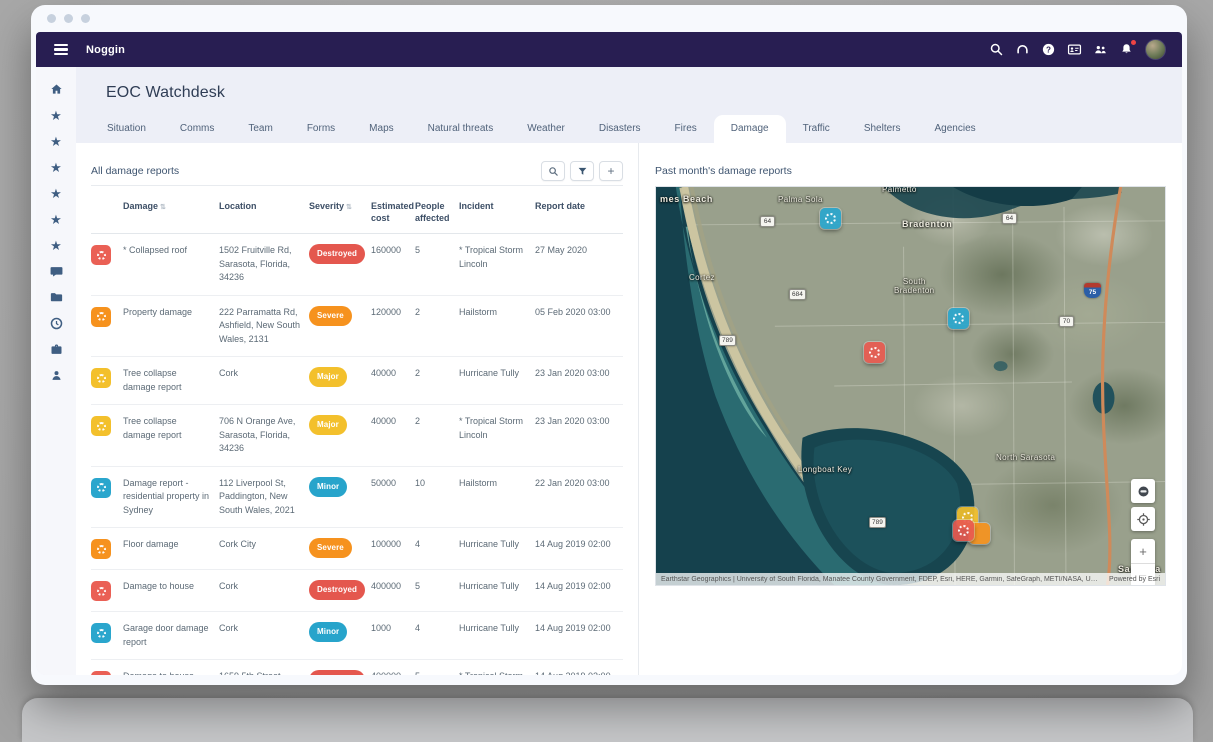  I want to click on locate-button, so click(1143, 519).